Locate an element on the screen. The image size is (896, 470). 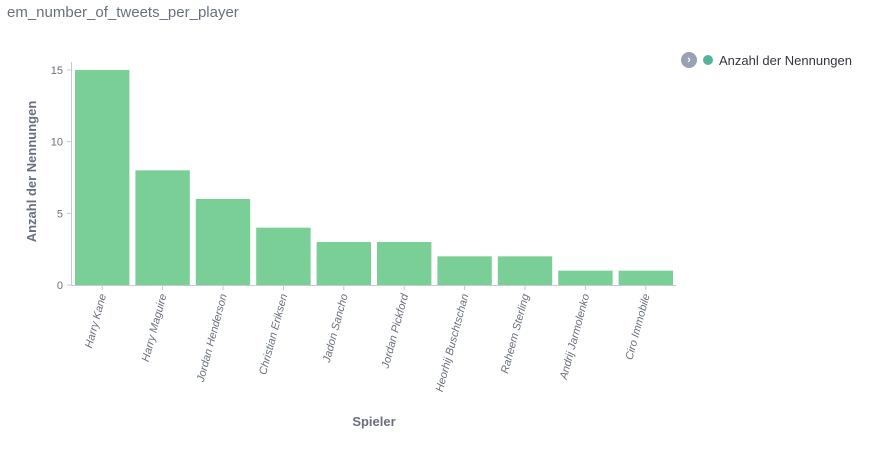
x-tick-label: Jordan Henderson is located at coordinates (212, 339).